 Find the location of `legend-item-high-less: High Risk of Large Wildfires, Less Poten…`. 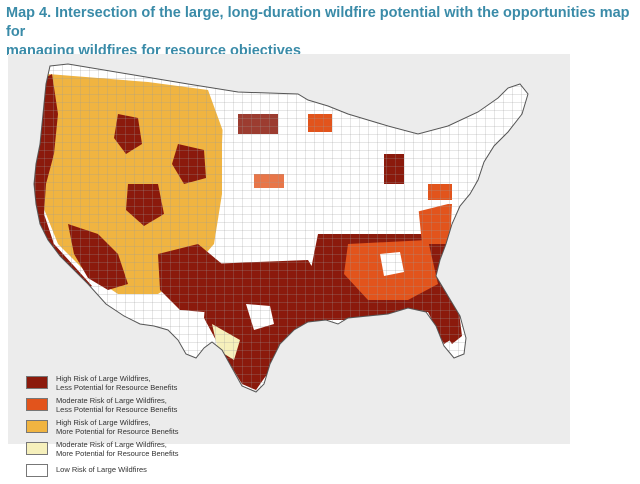

legend-item-high-less: High Risk of Large Wildfires, Less Poten… is located at coordinates (122, 385).